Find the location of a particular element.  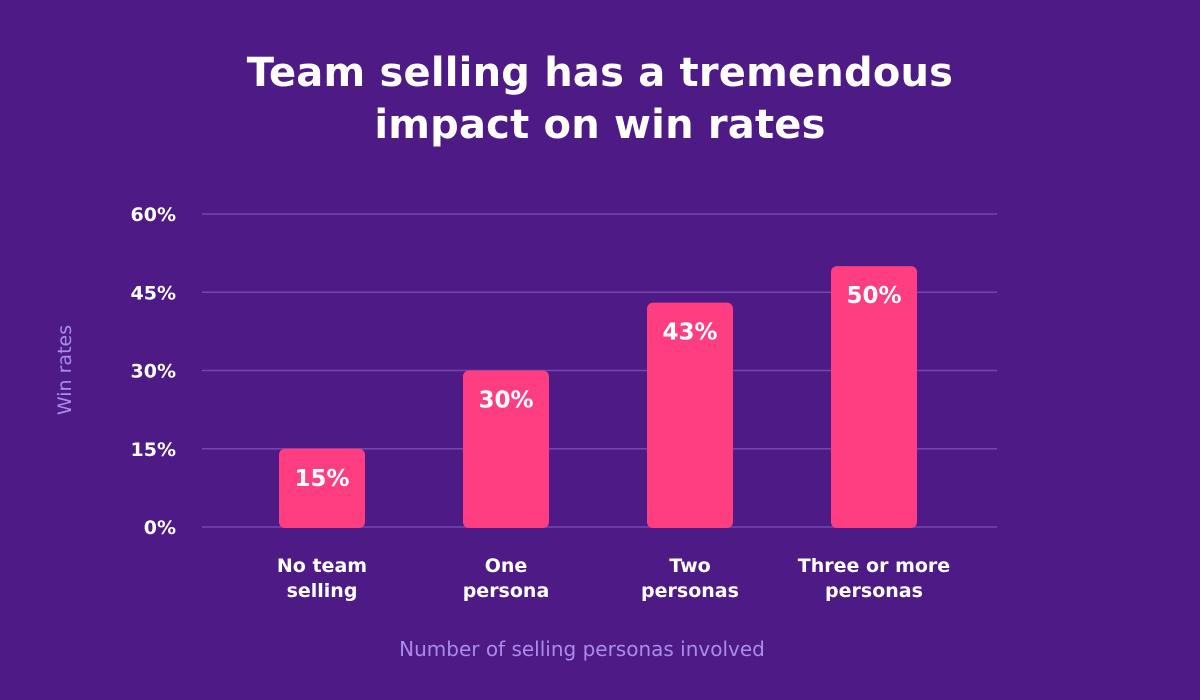

y-tick-label: 30% is located at coordinates (153, 372).